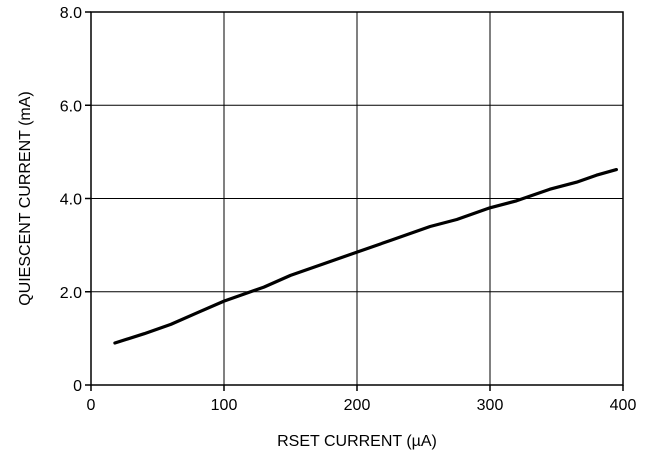  I want to click on y-tick-label: 4.0, so click(71, 200).